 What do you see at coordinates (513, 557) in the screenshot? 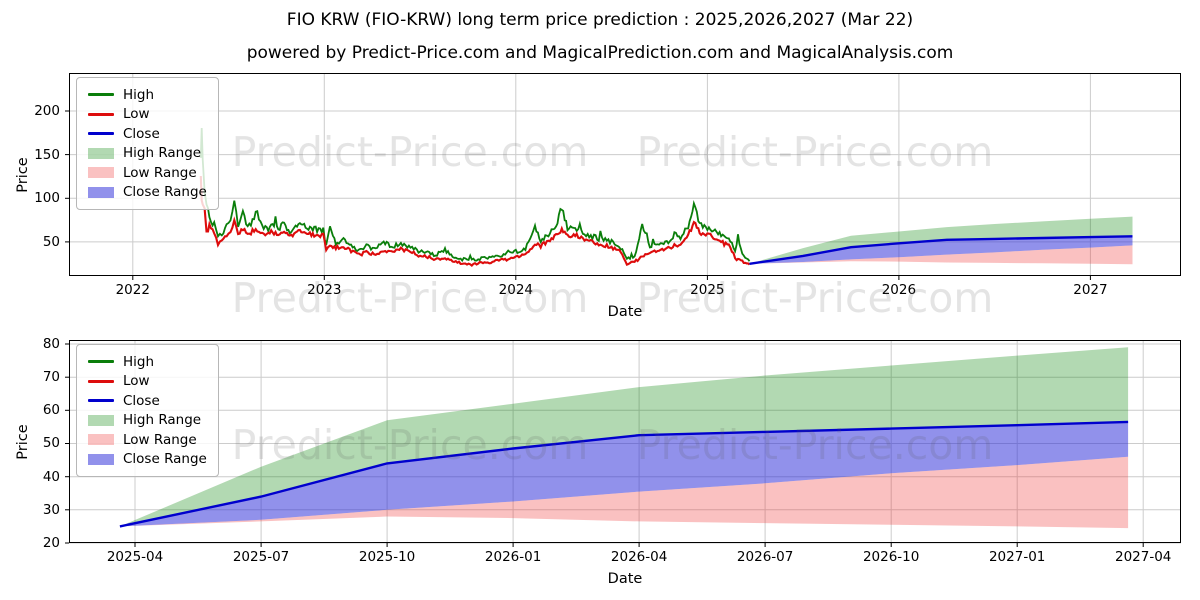
I see `x-tick-label: 2026-01` at bounding box center [513, 557].